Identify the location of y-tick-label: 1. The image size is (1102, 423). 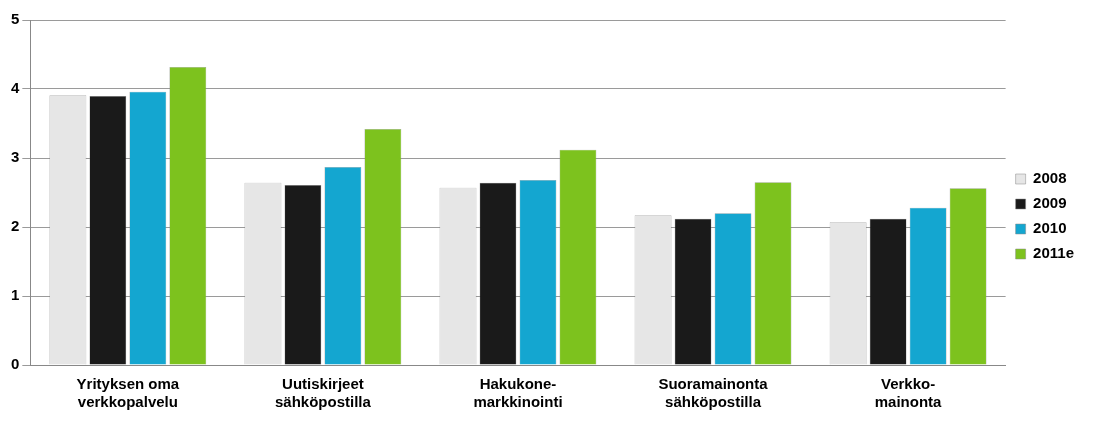
(15, 295).